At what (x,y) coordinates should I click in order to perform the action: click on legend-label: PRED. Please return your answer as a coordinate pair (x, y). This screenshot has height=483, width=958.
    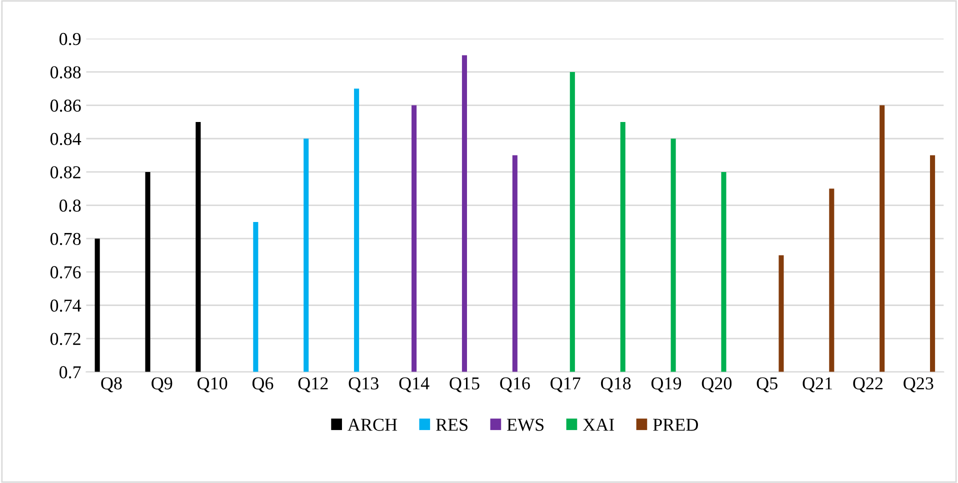
    Looking at the image, I should click on (675, 424).